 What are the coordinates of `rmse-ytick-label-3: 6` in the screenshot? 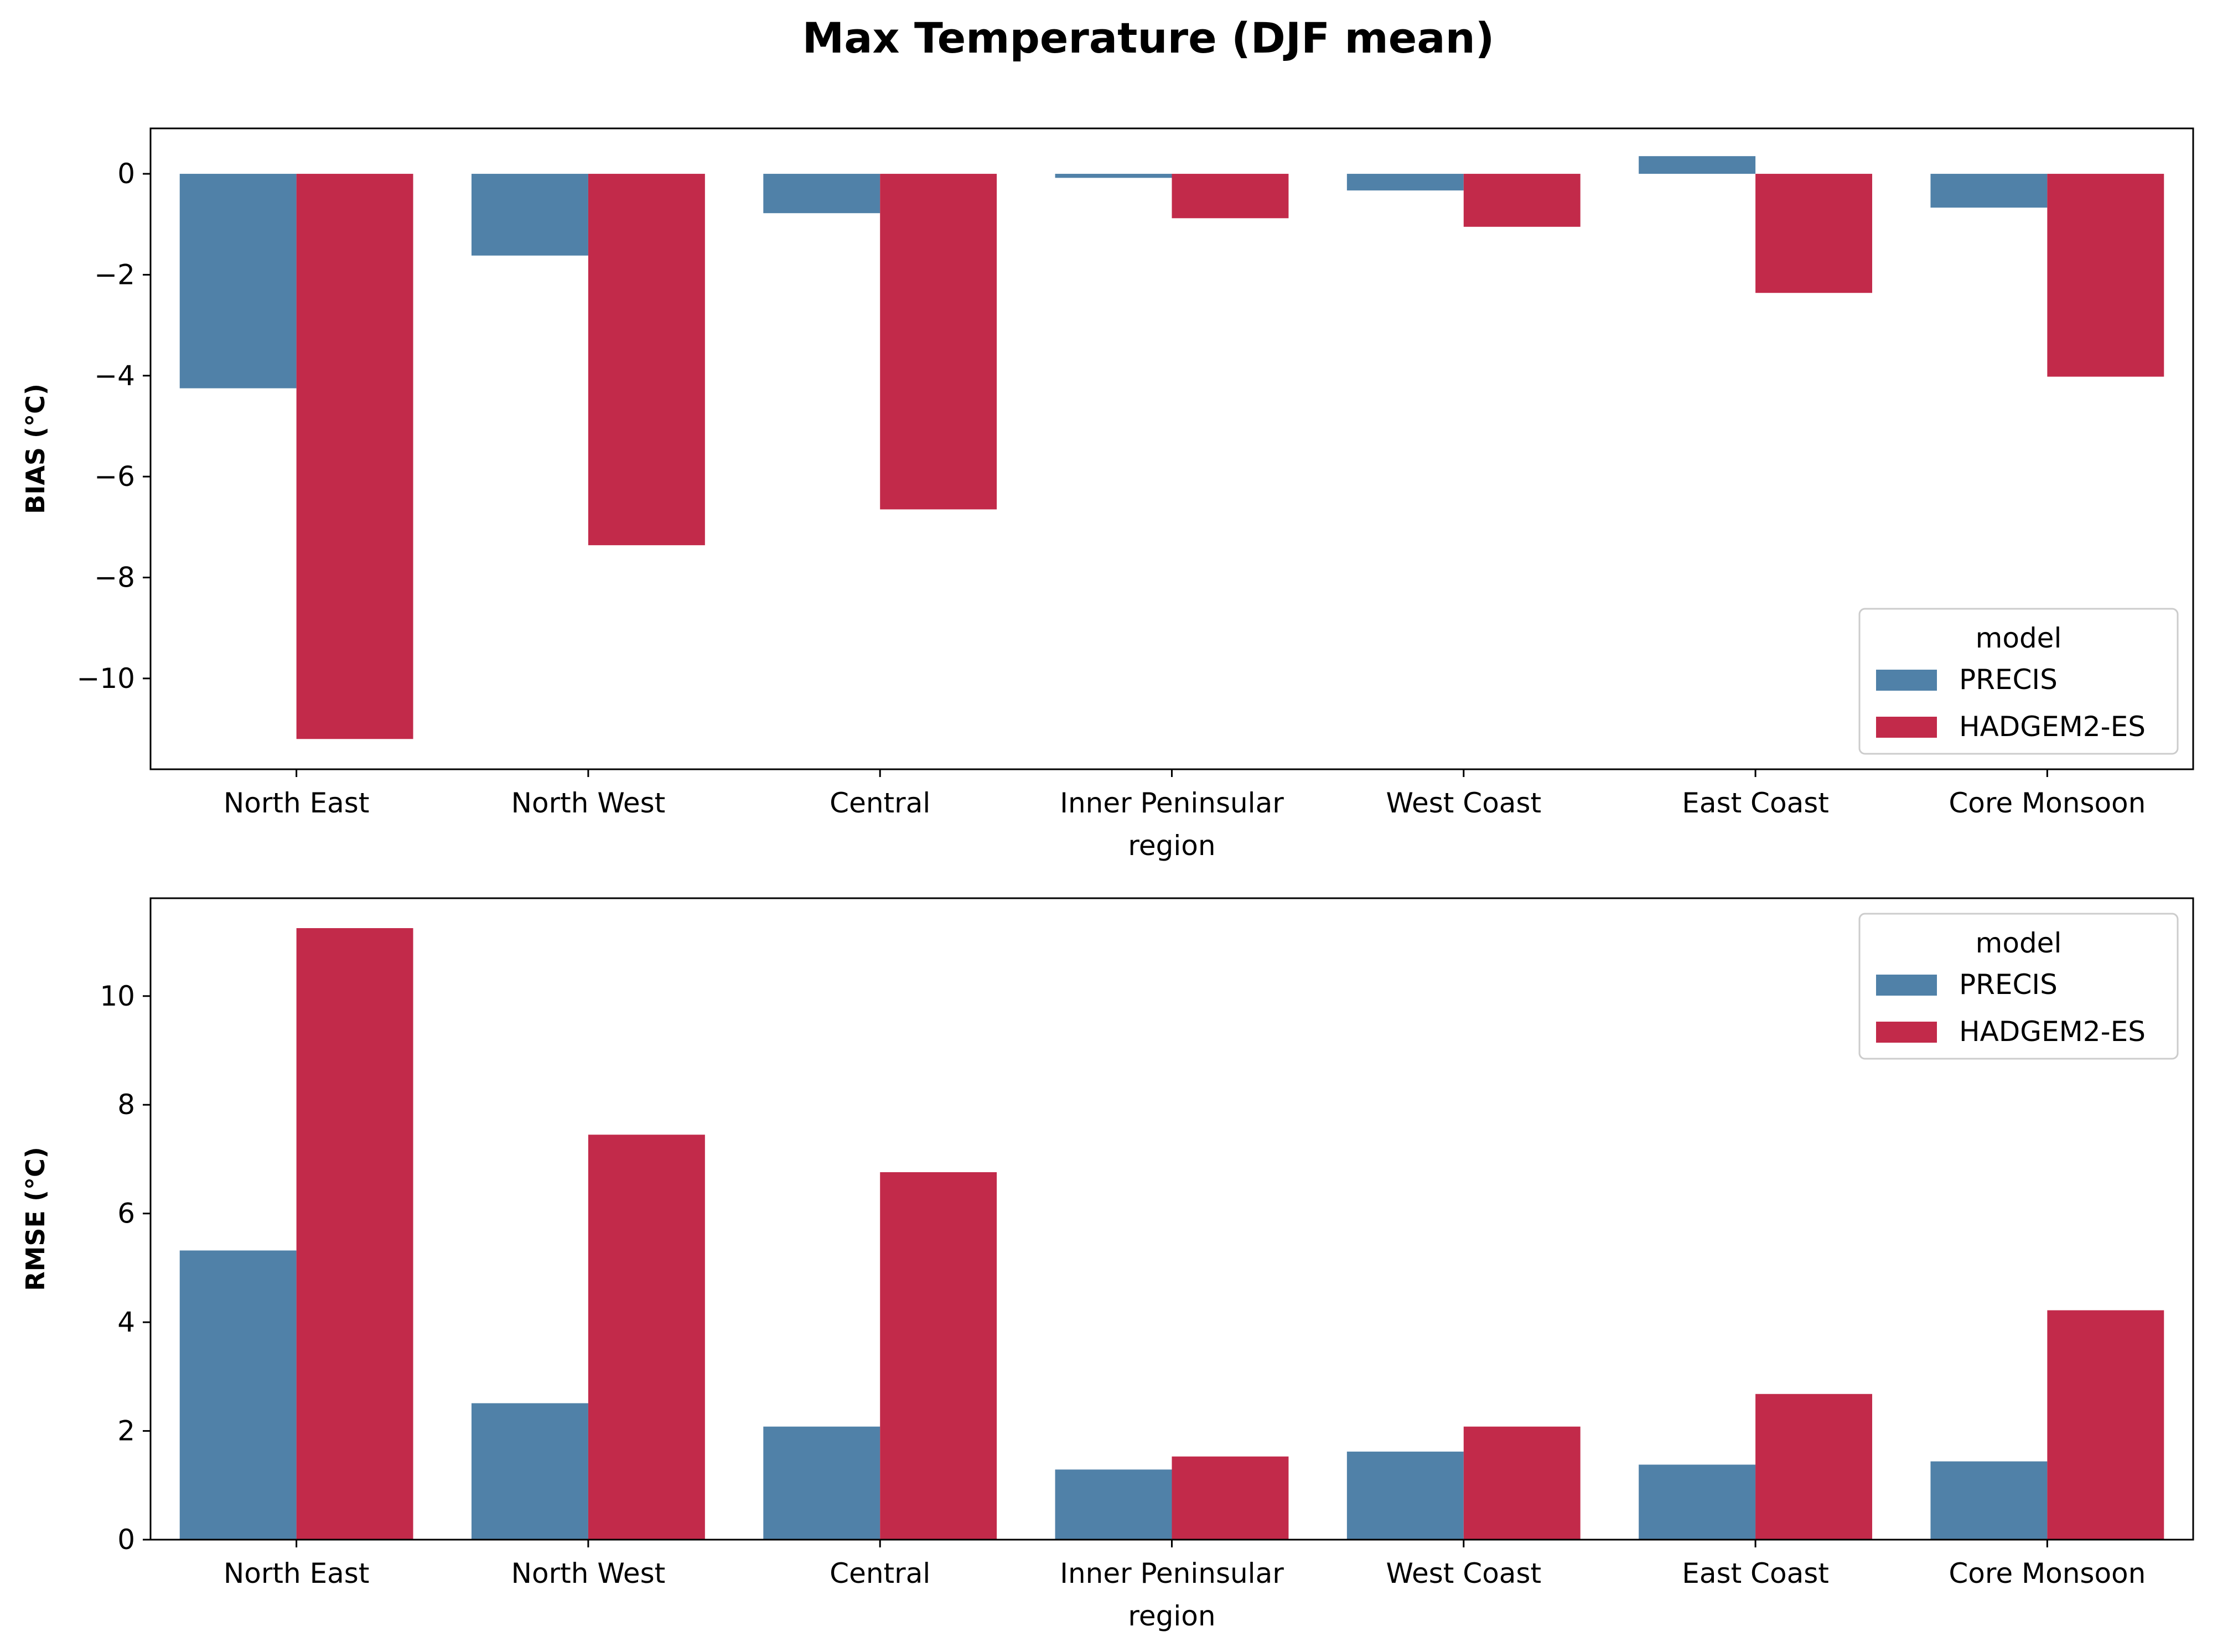 It's located at (126, 1214).